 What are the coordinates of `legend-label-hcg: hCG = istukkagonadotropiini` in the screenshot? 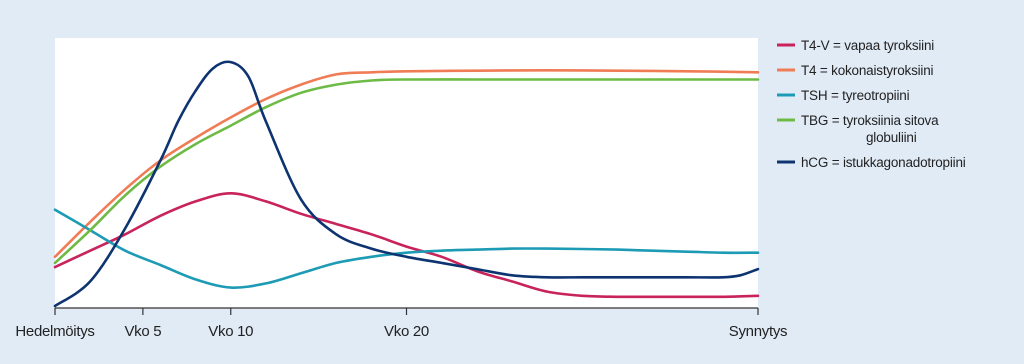 It's located at (883, 162).